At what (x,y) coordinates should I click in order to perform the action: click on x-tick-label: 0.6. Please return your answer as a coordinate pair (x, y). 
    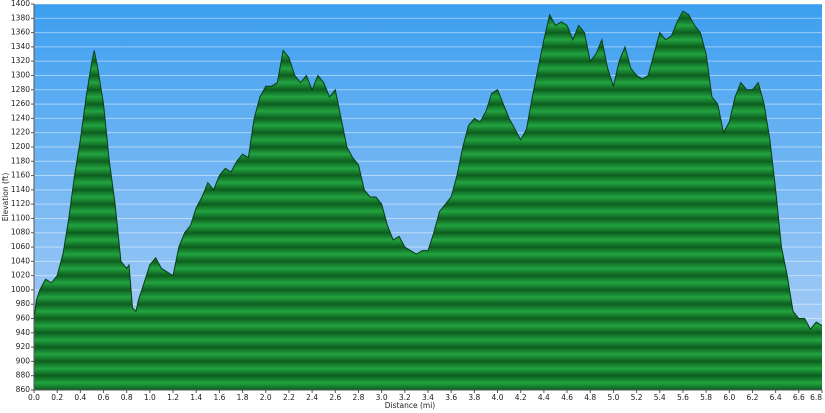
    Looking at the image, I should click on (104, 397).